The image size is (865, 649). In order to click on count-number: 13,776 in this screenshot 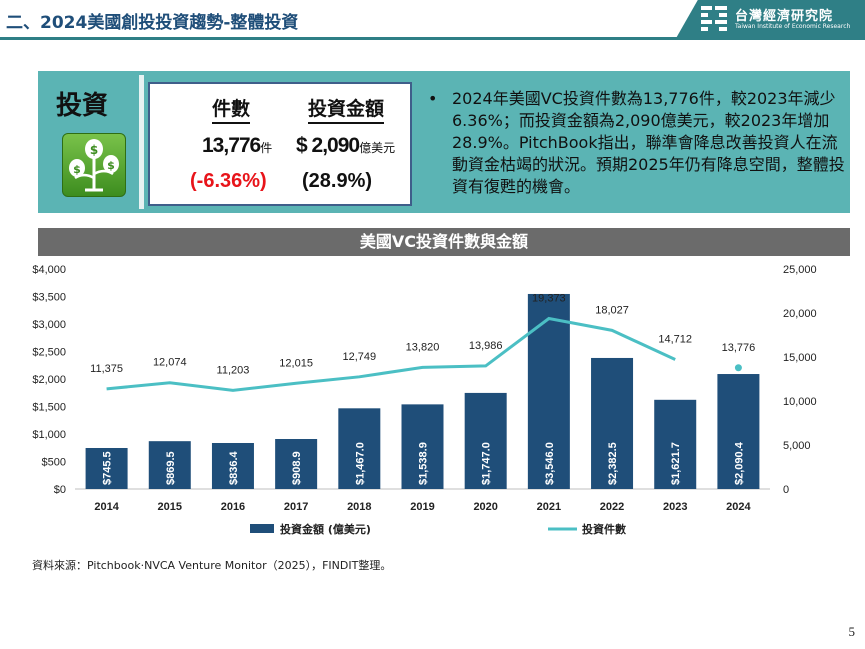, I will do `click(231, 145)`.